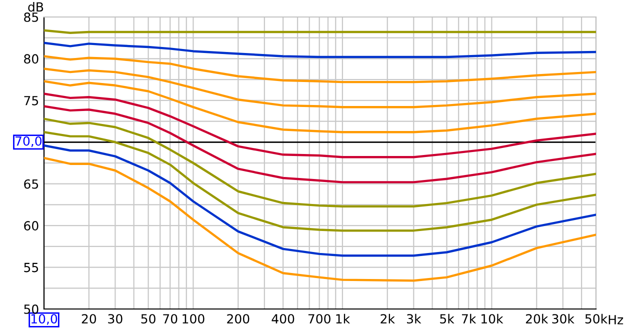 The image size is (625, 333). Describe the element at coordinates (319, 319) in the screenshot. I see `x-tick-label: 700` at that location.